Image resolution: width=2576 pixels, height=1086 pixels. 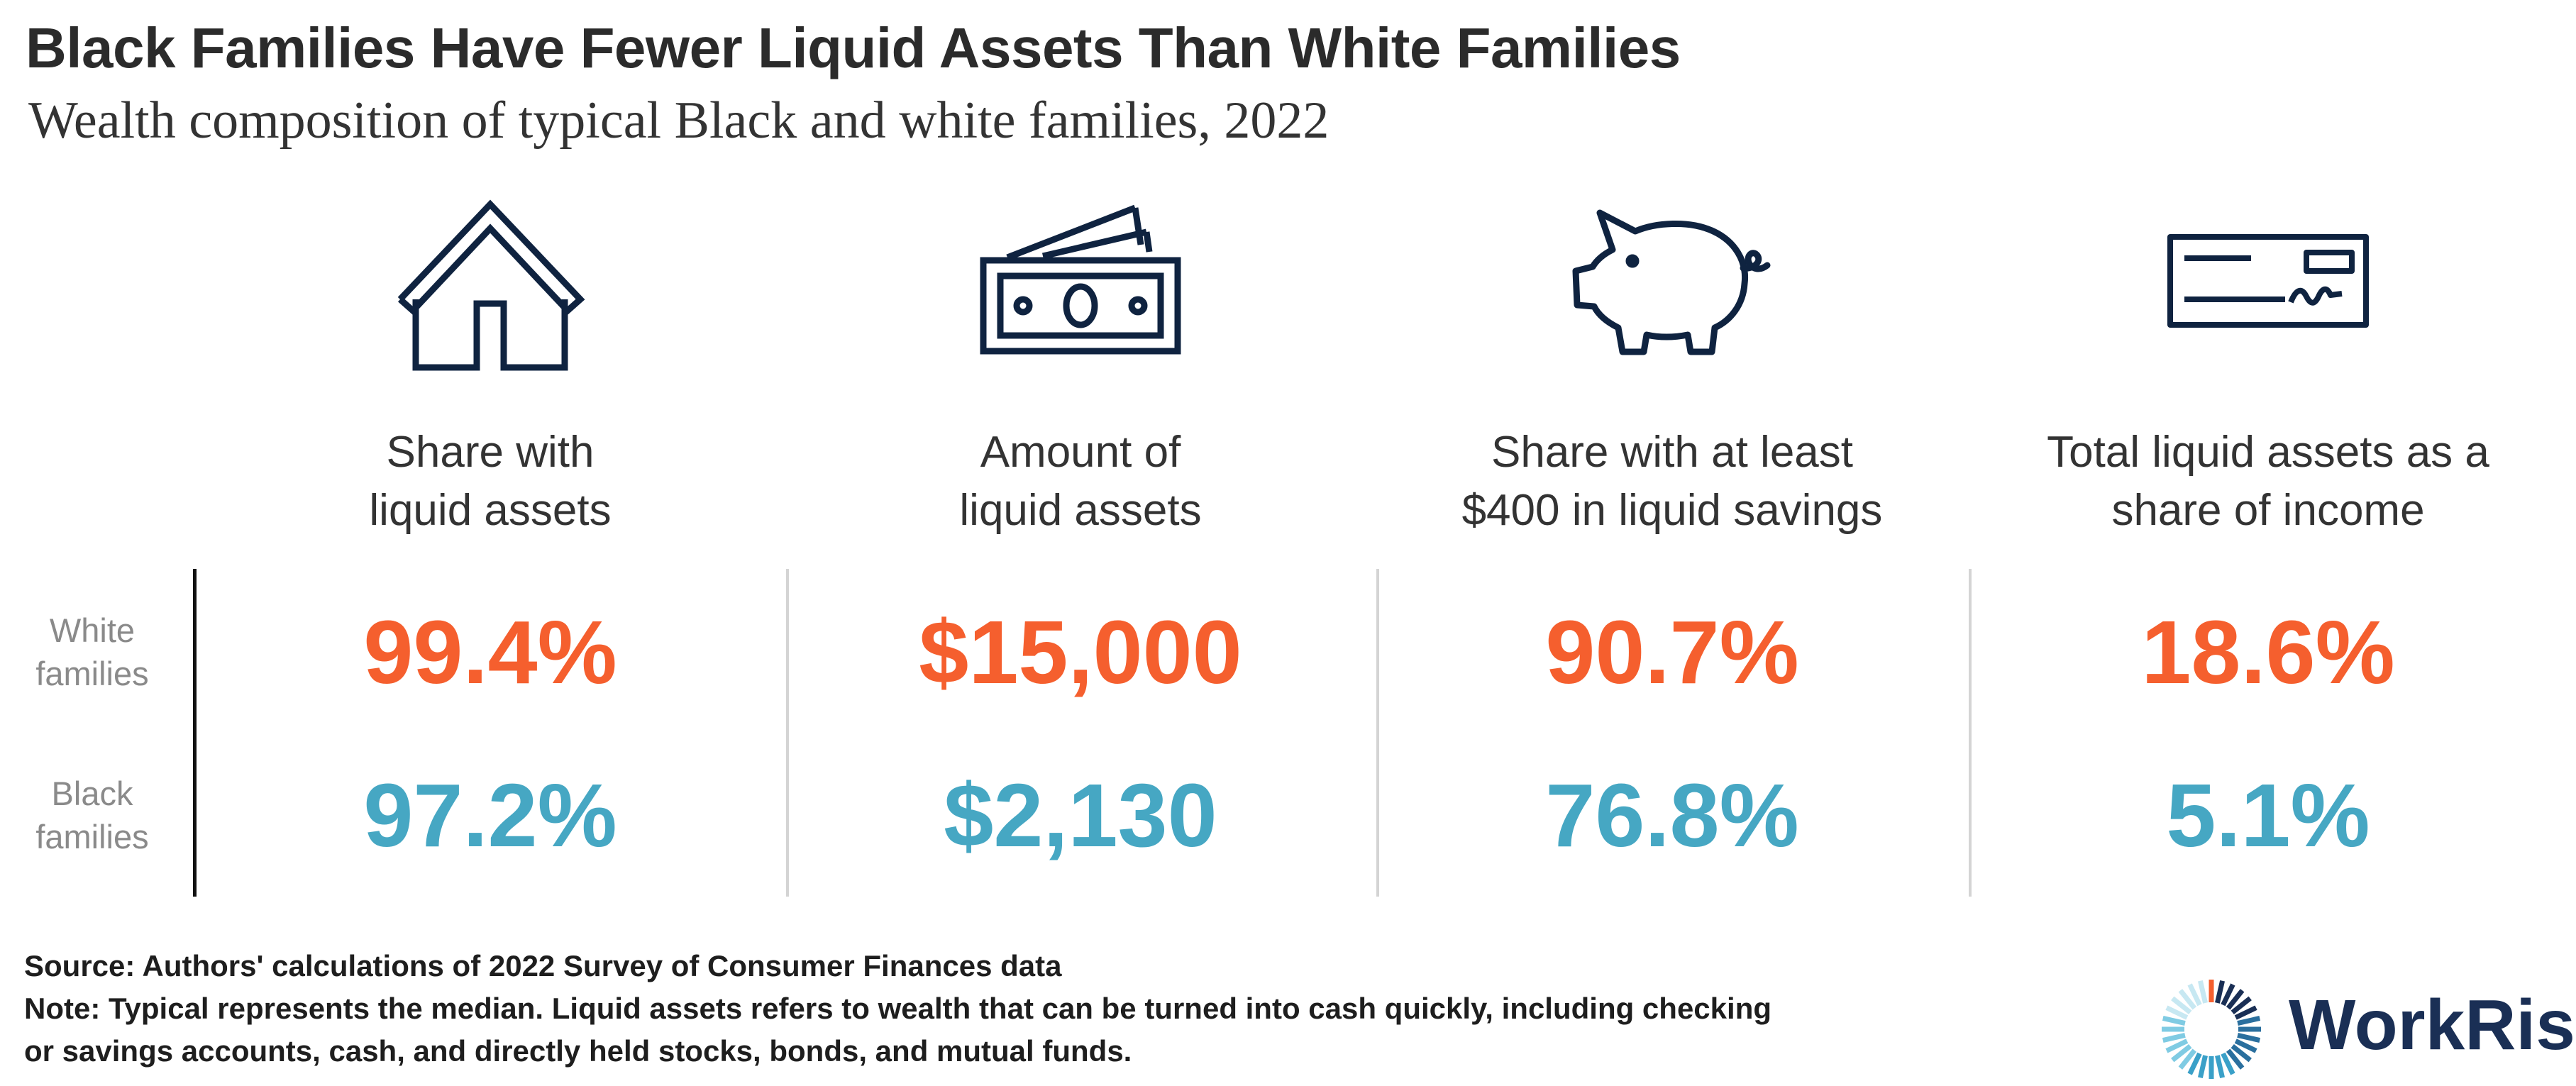 I want to click on column-header-share-with-liquid-assets: Share with liquid assets, so click(x=490, y=481).